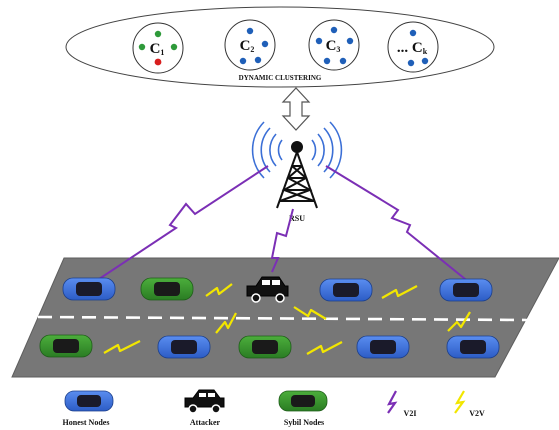 This screenshot has width=559, height=430. I want to click on signal-waves-icon, so click(297, 150).